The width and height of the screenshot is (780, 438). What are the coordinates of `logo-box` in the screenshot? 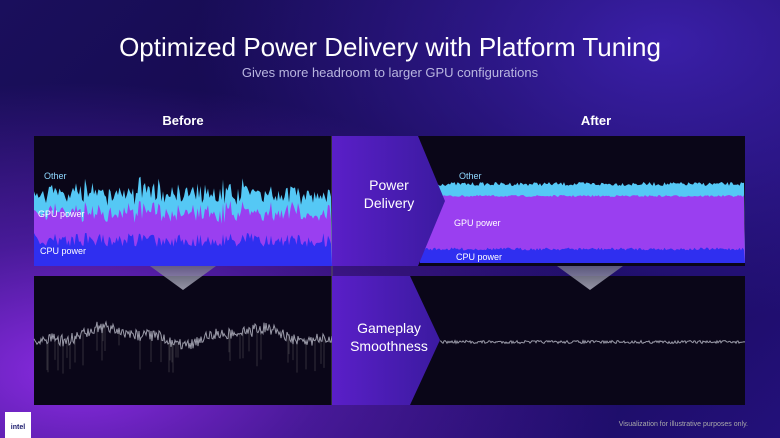 It's located at (18, 425).